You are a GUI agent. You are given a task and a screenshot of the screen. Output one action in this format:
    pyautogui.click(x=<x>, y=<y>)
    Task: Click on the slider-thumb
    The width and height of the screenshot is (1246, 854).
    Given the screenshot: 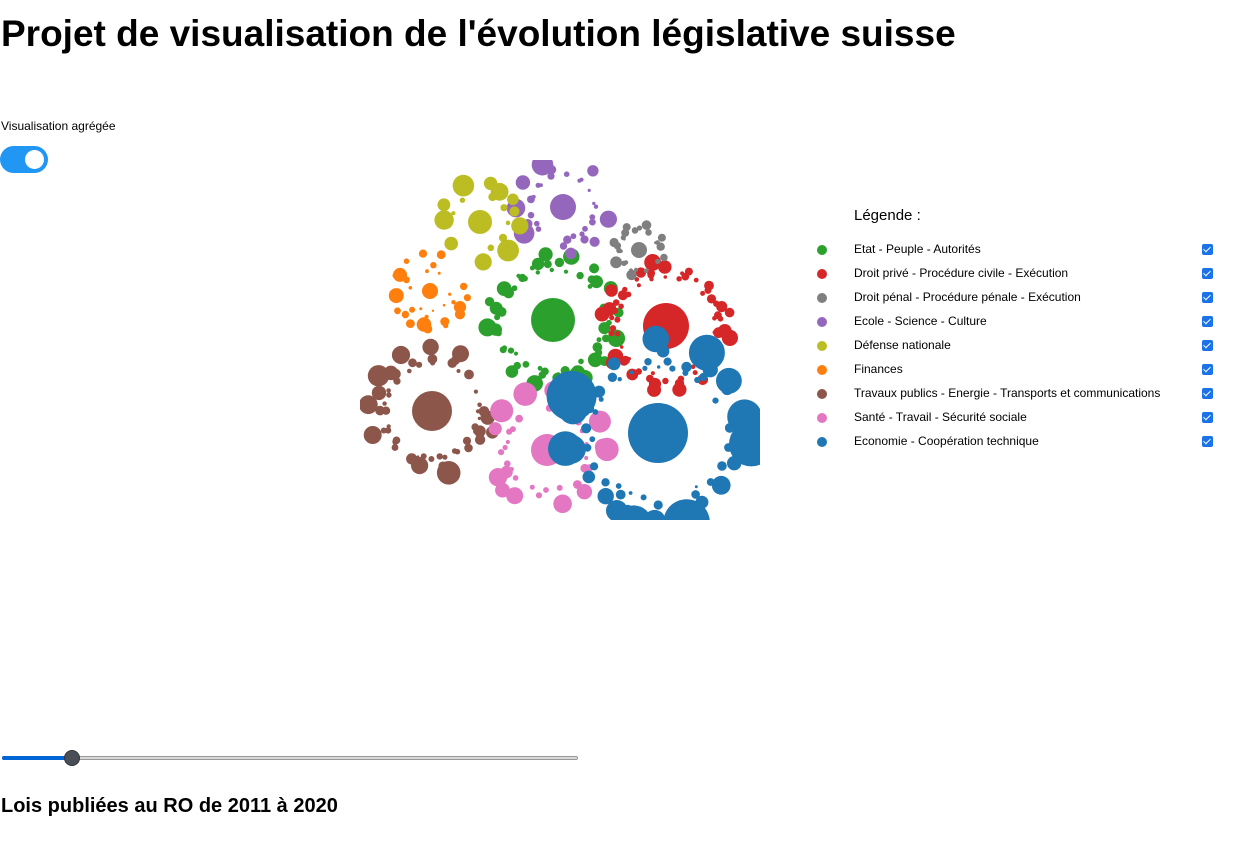 What is the action you would take?
    pyautogui.click(x=71, y=758)
    